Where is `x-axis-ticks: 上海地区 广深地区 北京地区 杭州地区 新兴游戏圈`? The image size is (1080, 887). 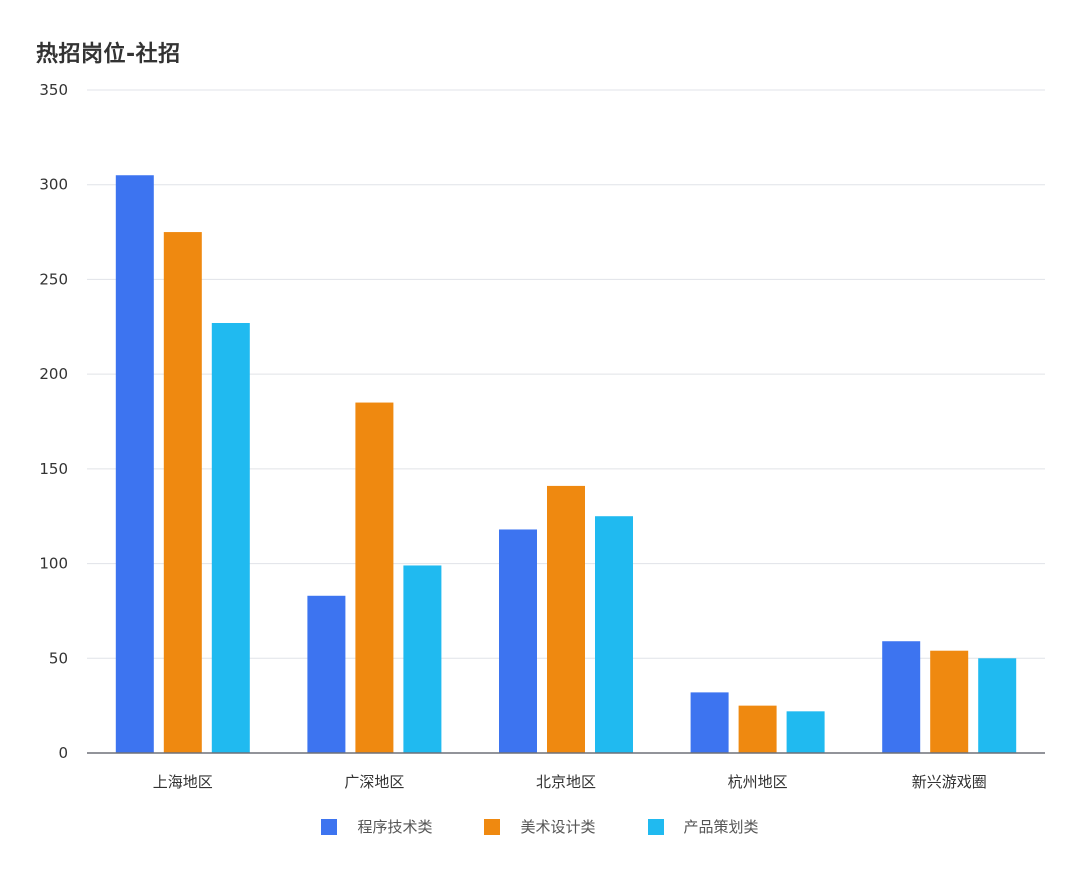 x-axis-ticks: 上海地区 广深地区 北京地区 杭州地区 新兴游戏圈 is located at coordinates (570, 782).